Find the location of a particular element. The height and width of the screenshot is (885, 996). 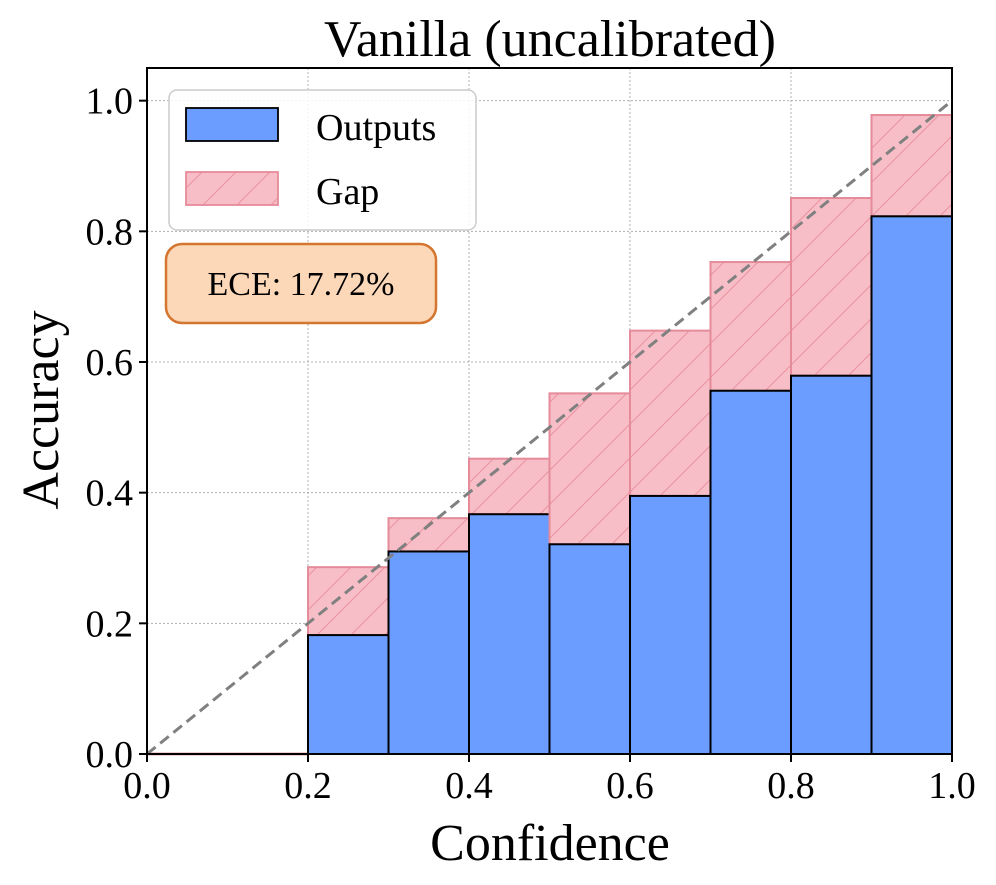

x-tick-label: 0.6 is located at coordinates (630, 786).